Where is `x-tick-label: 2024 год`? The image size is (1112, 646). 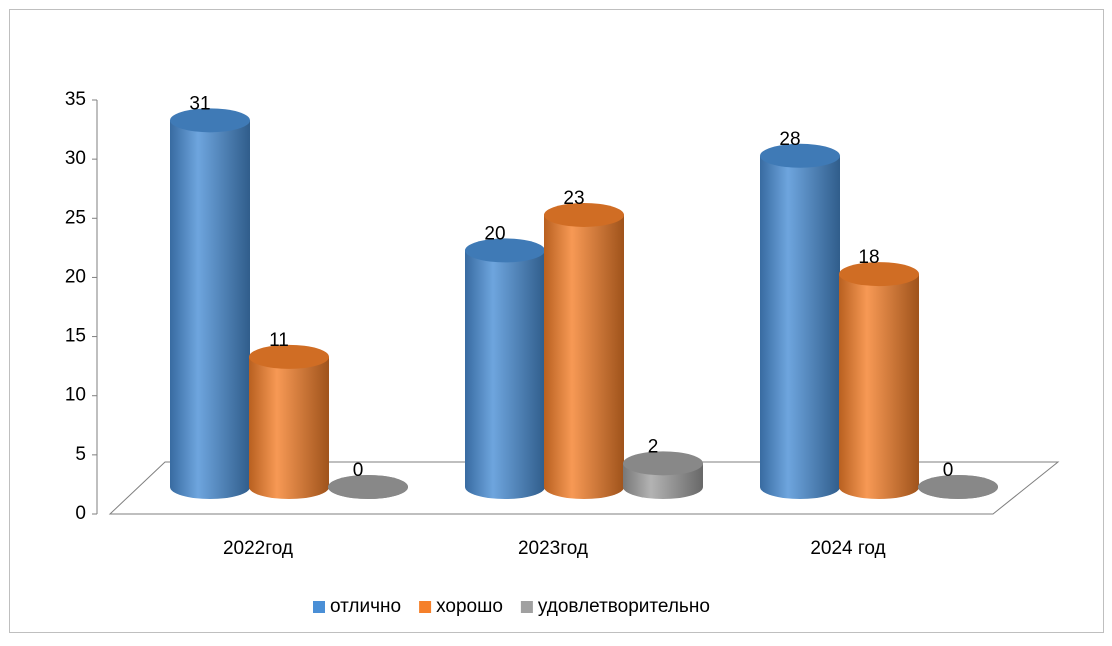
x-tick-label: 2024 год is located at coordinates (847, 548).